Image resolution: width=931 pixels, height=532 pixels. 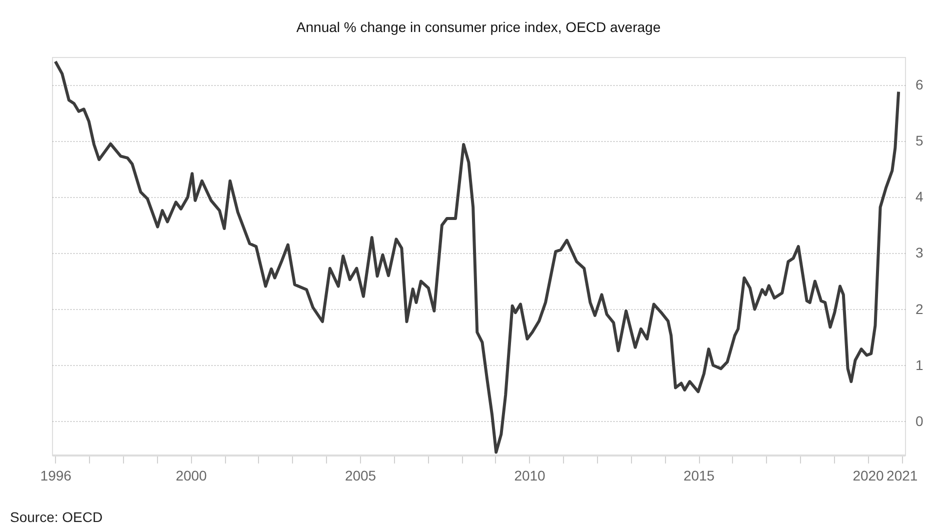 I want to click on chart-title: Annual % change in consumer price index, OECD average, so click(x=478, y=27).